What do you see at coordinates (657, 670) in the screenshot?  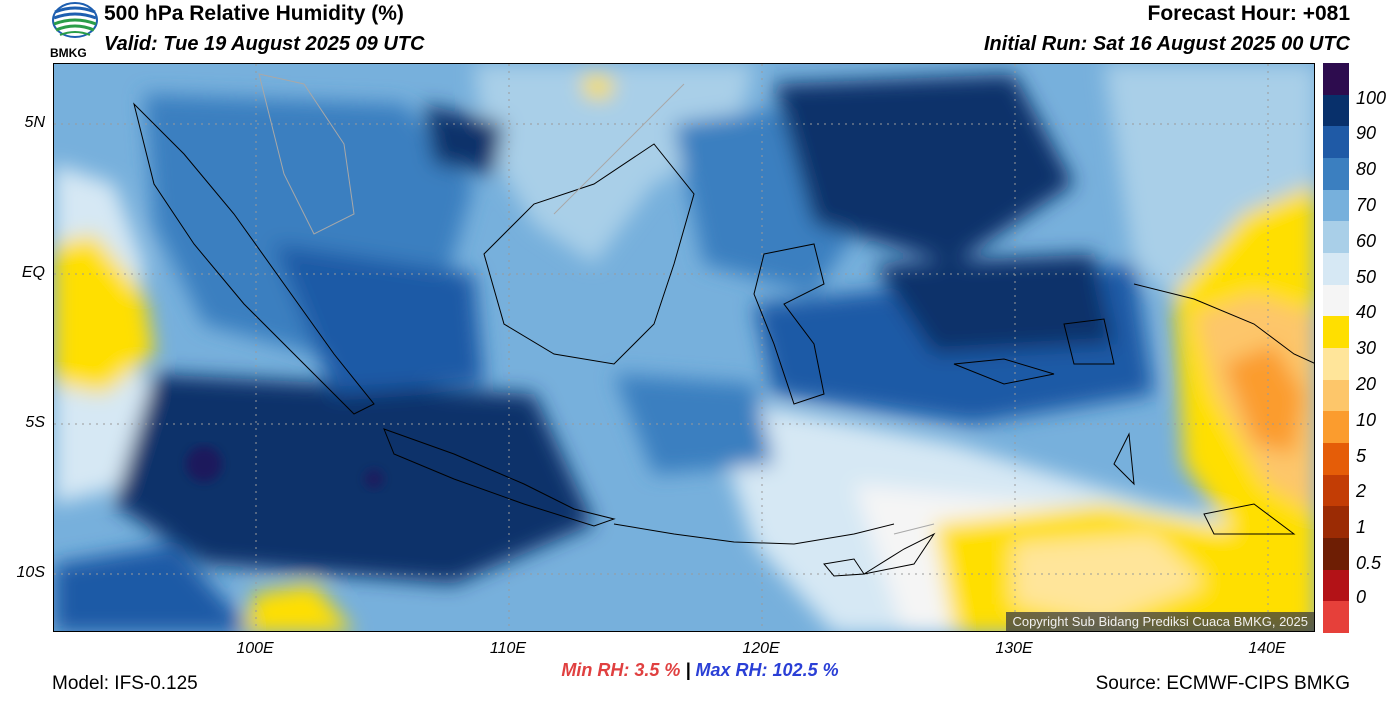 I see `min-rh-value: 3.5 %` at bounding box center [657, 670].